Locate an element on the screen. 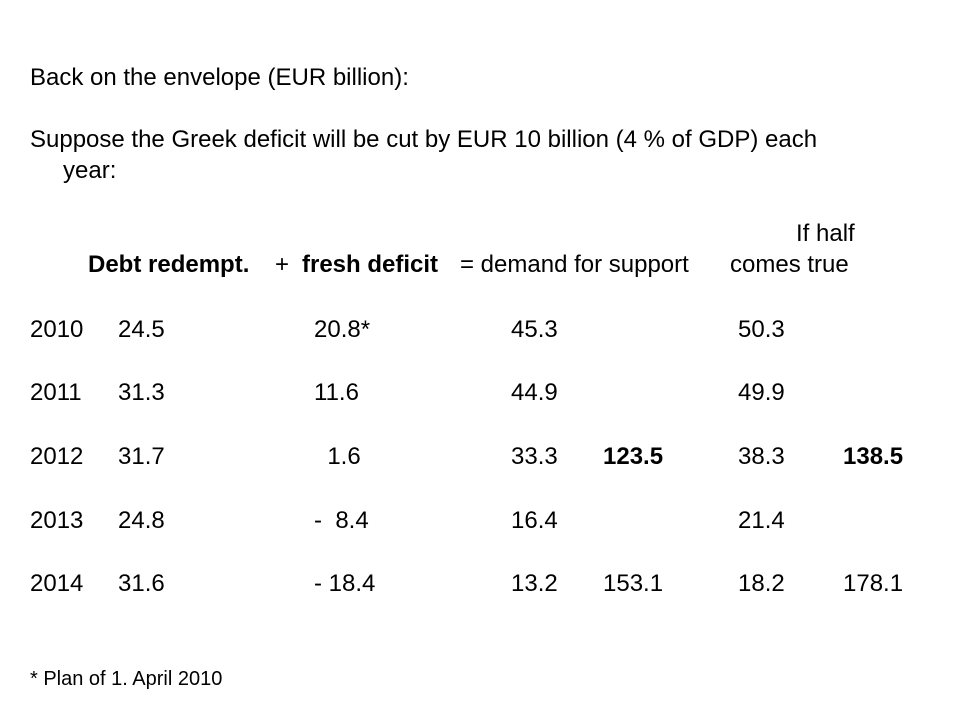 The height and width of the screenshot is (720, 960). year-cell: 2013 is located at coordinates (57, 520).